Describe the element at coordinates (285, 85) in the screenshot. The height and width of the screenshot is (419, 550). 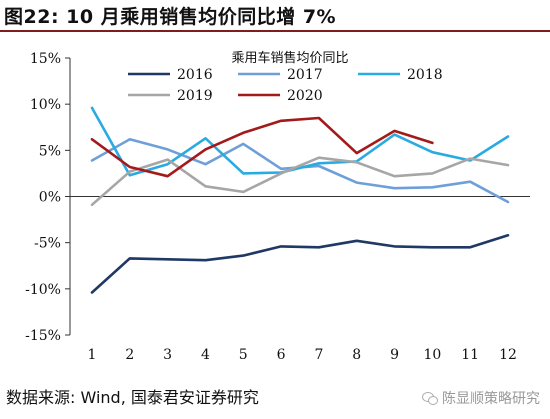
I see `legend: 2016 2017 2018 2019 2020` at that location.